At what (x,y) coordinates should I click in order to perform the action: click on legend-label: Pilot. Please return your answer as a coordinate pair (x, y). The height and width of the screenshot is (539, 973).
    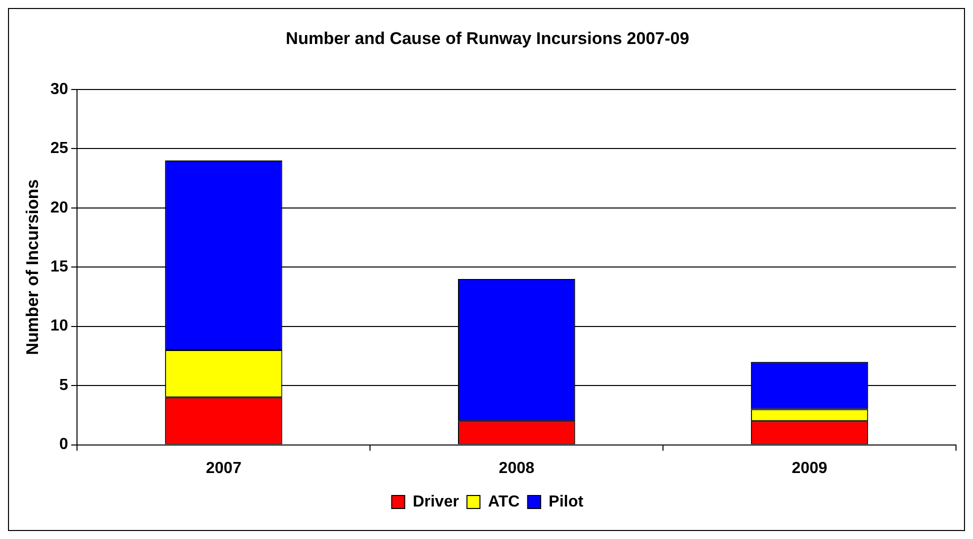
    Looking at the image, I should click on (566, 501).